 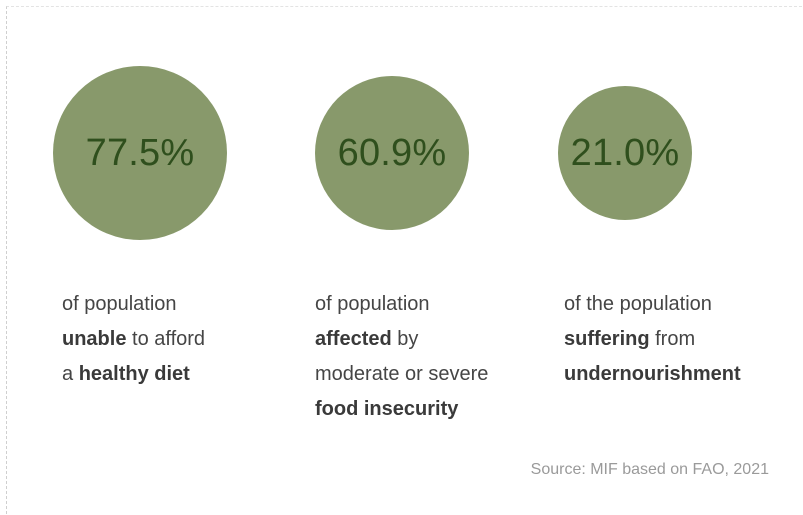 I want to click on caption-emphasis: affected, so click(x=353, y=339).